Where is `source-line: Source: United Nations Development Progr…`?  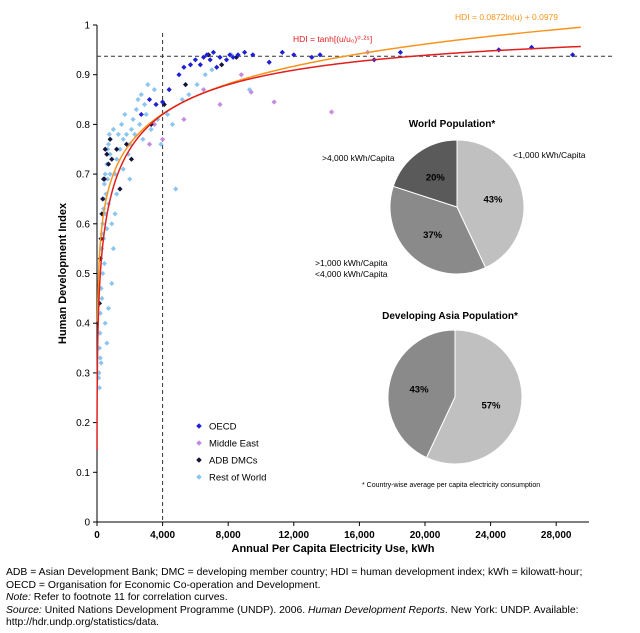 source-line: Source: United Nations Development Progr… is located at coordinates (321, 611).